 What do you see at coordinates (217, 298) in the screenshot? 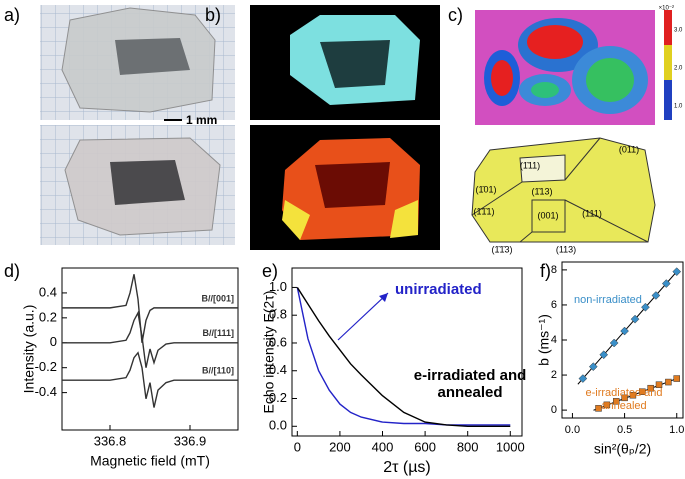
I see `series-label: B//[001]` at bounding box center [217, 298].